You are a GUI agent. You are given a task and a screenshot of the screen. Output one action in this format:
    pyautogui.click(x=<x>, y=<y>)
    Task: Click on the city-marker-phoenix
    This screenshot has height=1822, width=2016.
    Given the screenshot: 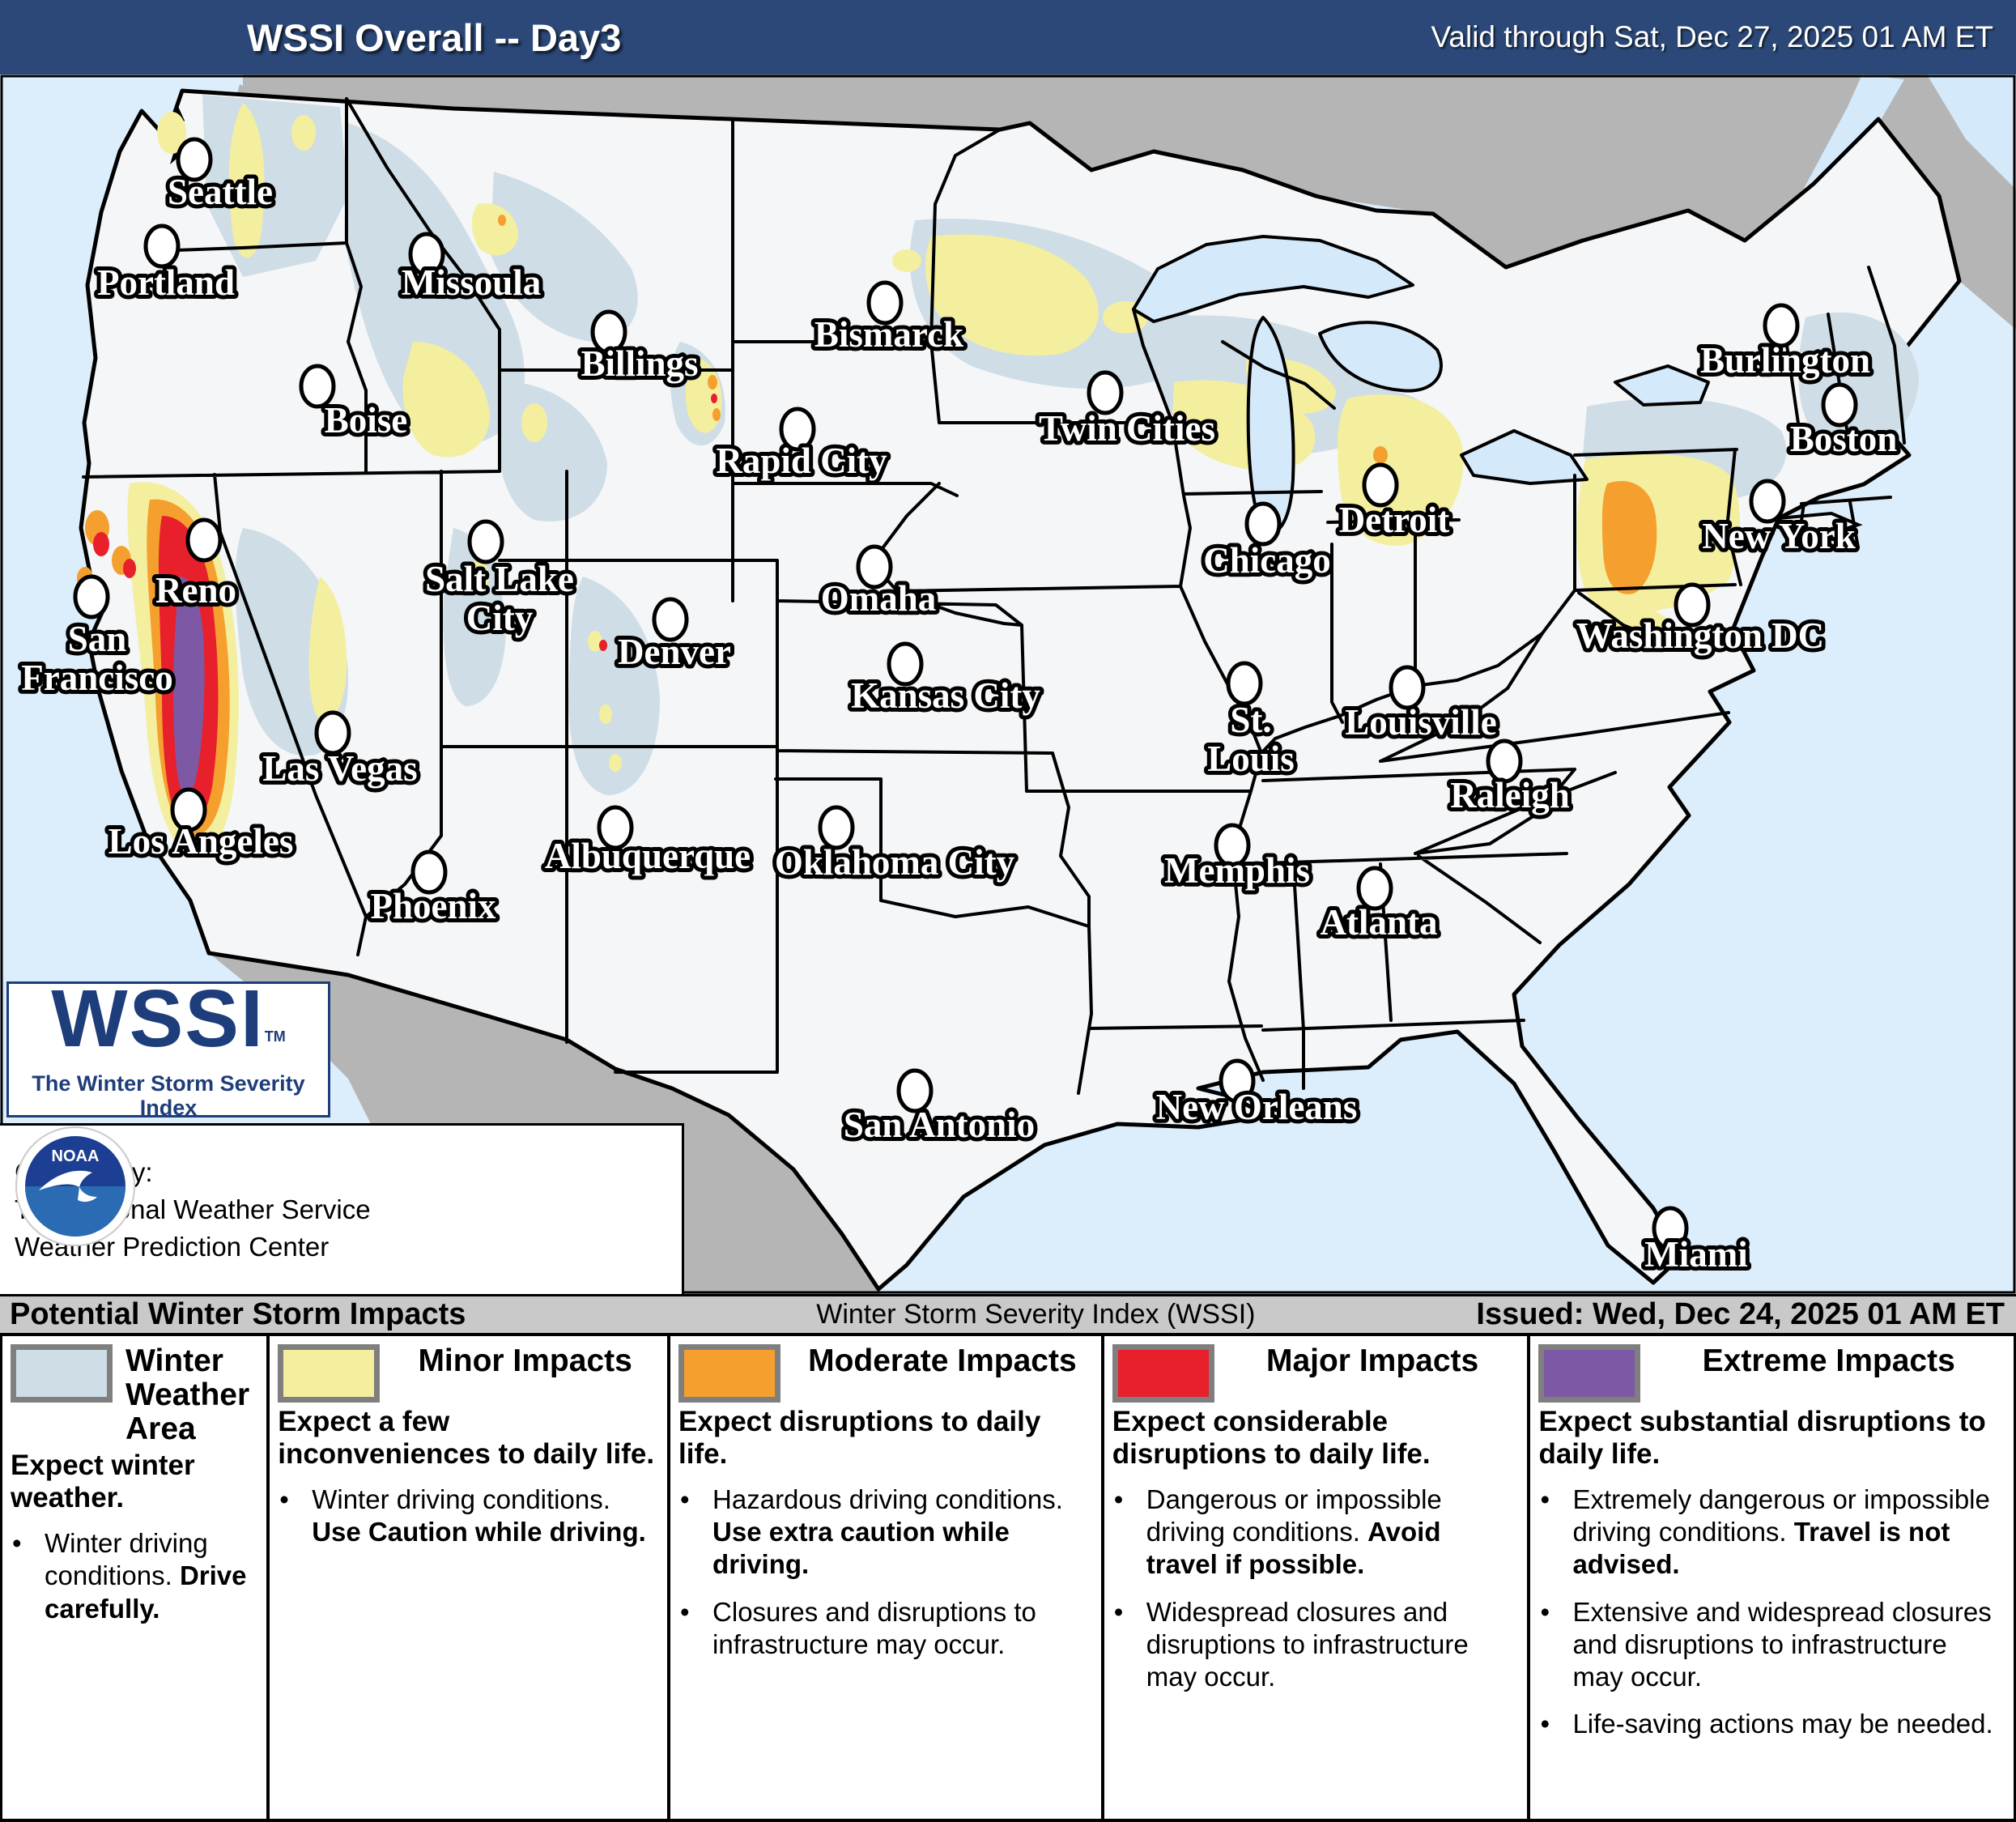 What is the action you would take?
    pyautogui.click(x=429, y=872)
    